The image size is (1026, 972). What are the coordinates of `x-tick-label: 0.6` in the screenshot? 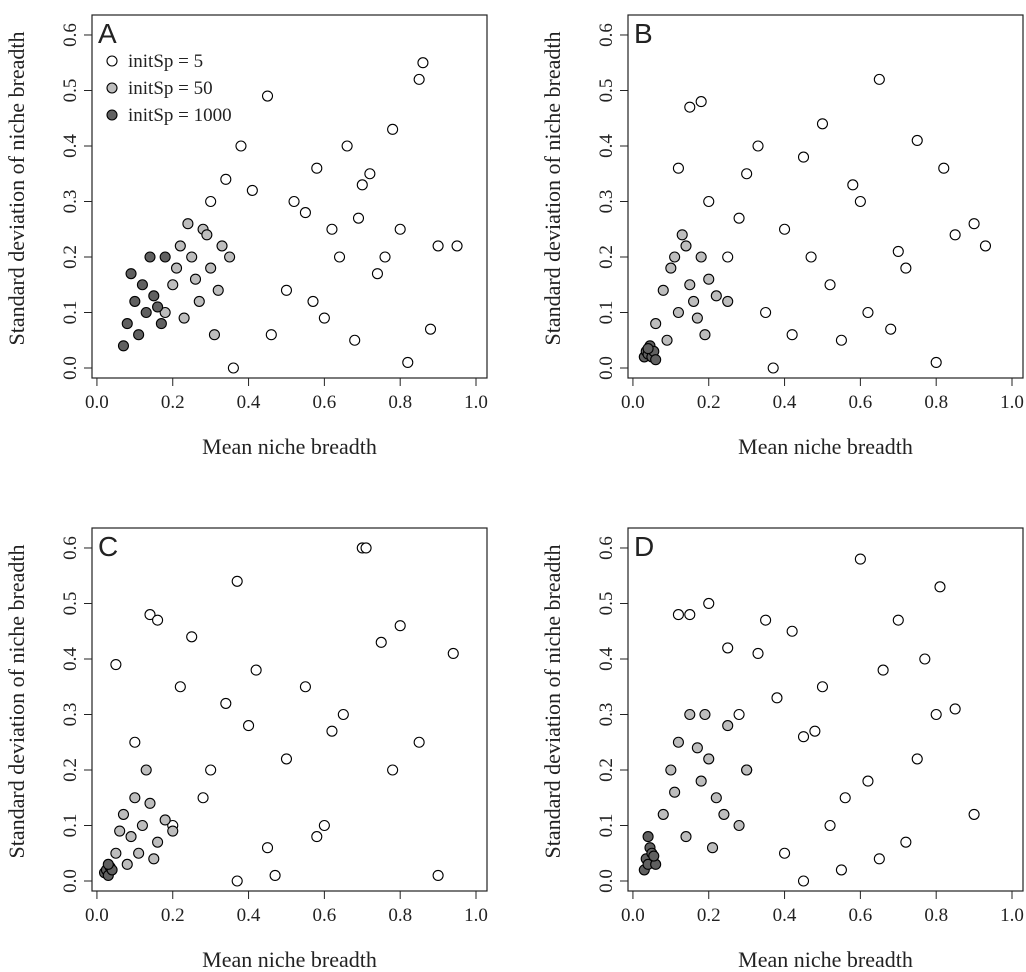 It's located at (861, 915).